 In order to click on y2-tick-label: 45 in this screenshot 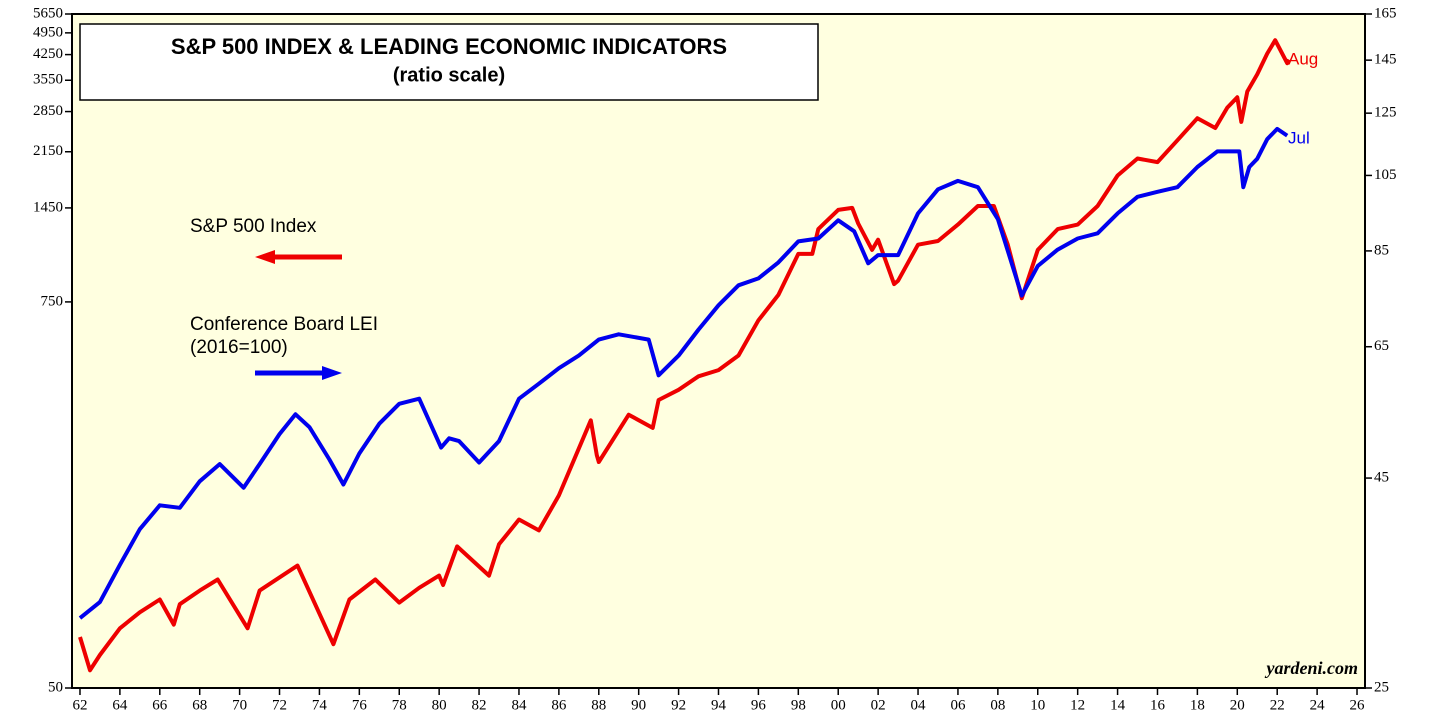, I will do `click(1381, 477)`.